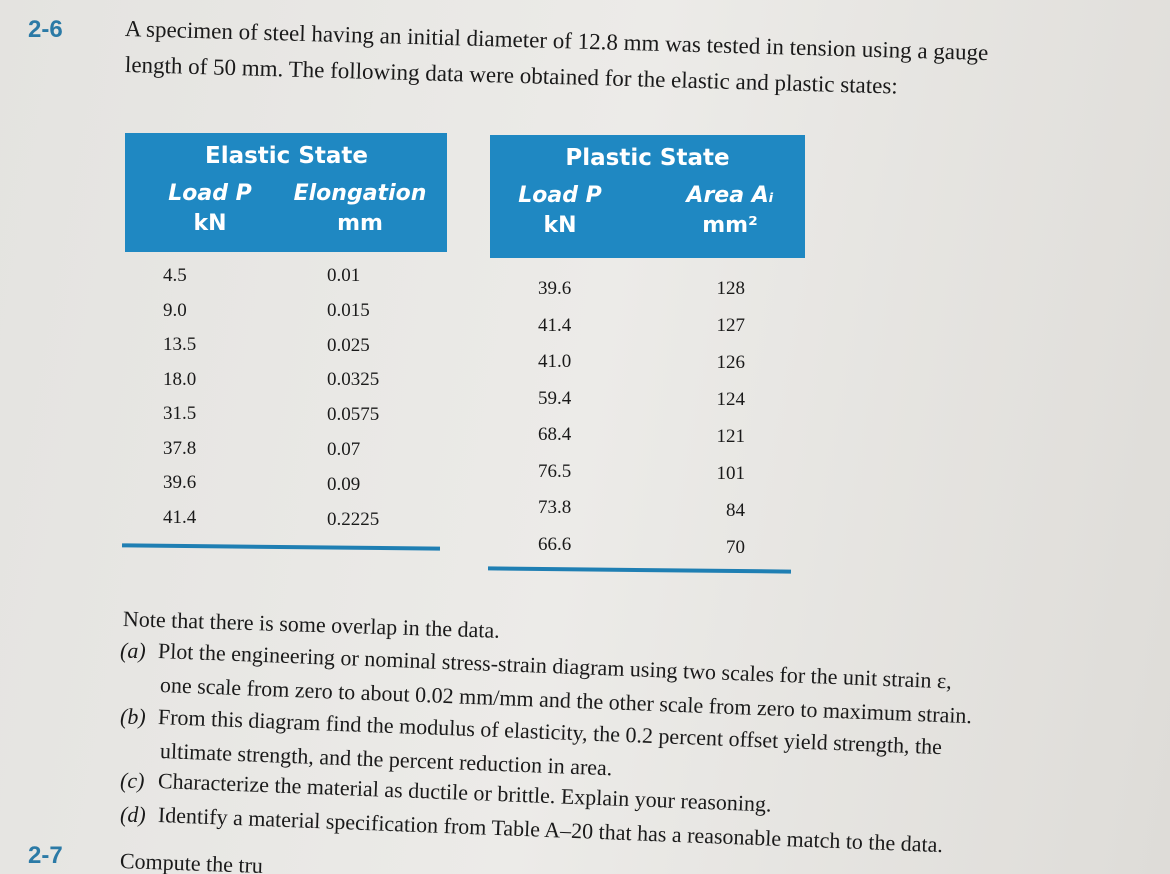  Describe the element at coordinates (175, 275) in the screenshot. I see `table-cell: 4.5` at that location.